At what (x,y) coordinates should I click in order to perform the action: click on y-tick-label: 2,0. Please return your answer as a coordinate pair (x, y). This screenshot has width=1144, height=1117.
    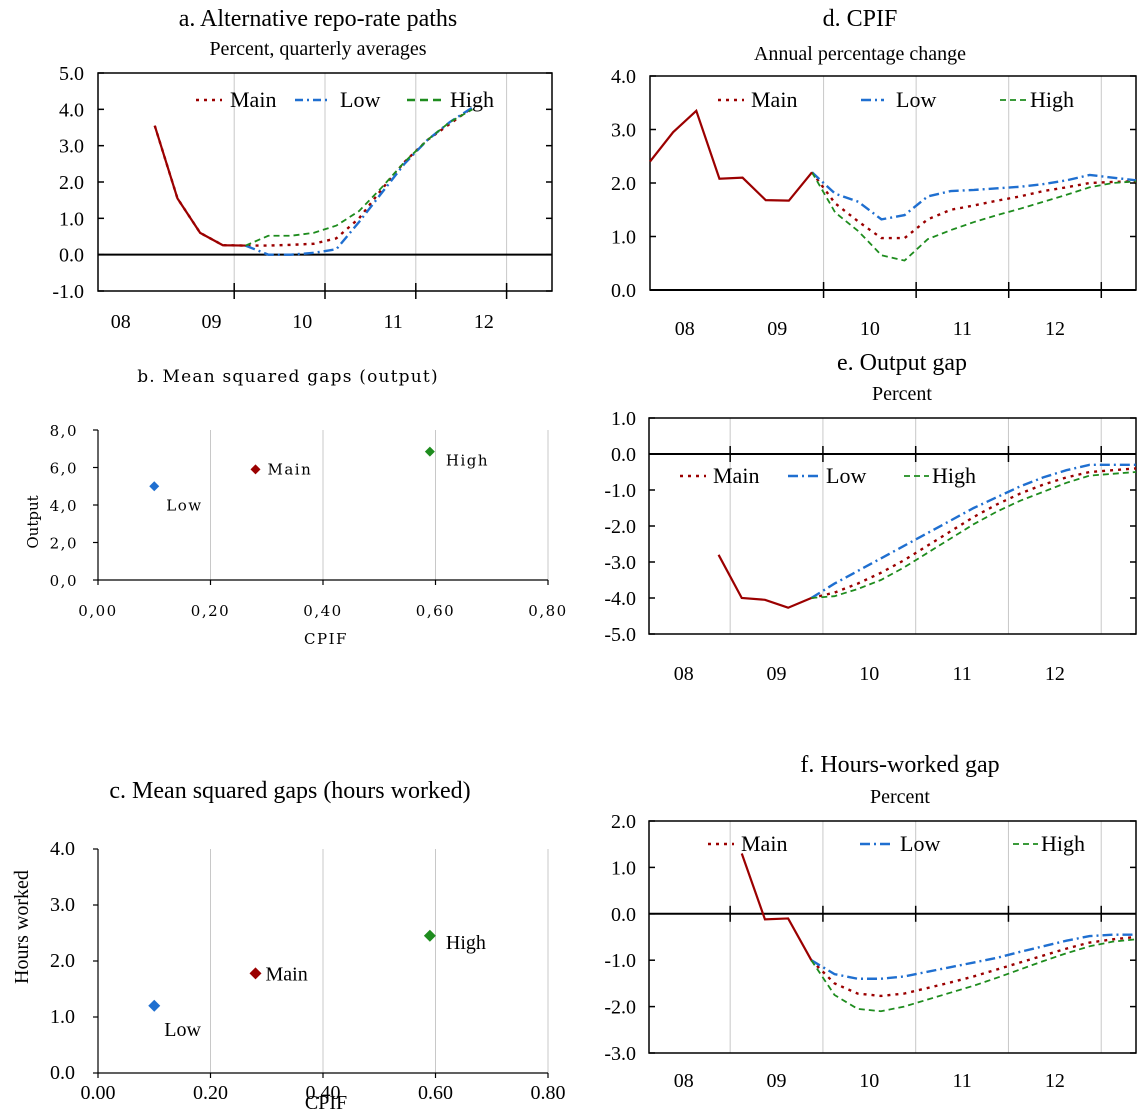
    Looking at the image, I should click on (64, 544).